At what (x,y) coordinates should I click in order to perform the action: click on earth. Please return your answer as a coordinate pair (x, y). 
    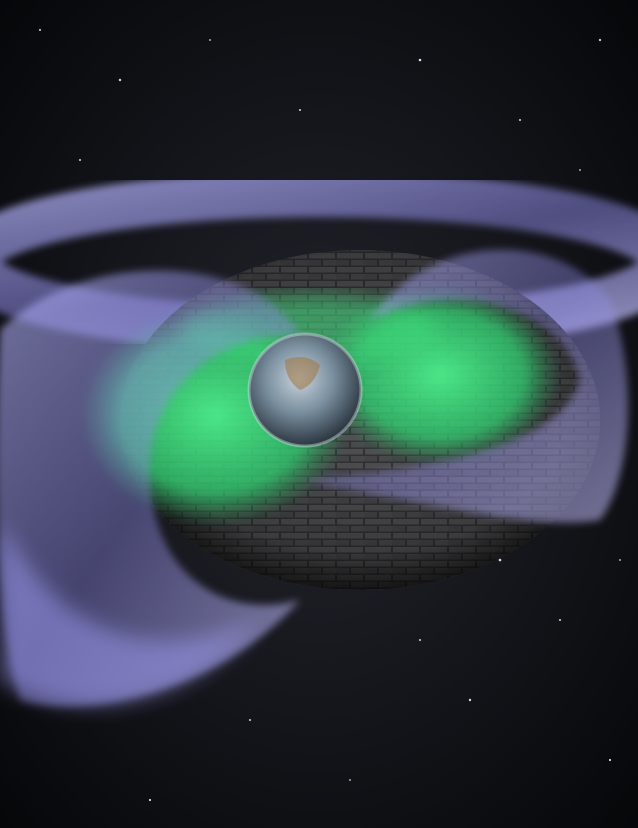
    Looking at the image, I should click on (305, 390).